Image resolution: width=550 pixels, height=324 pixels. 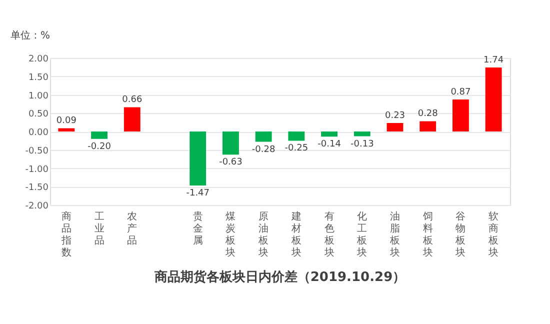 I want to click on x-tick-label: 有色板块, so click(x=328, y=234).